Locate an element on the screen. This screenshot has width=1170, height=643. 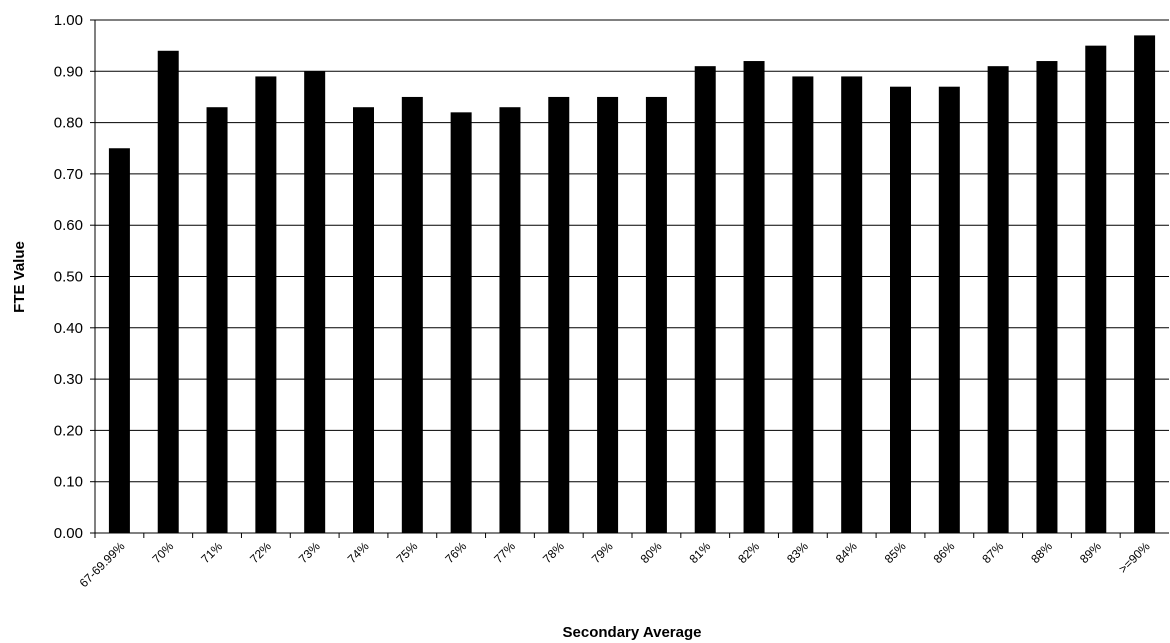
x-tick-label: 74% is located at coordinates (358, 552).